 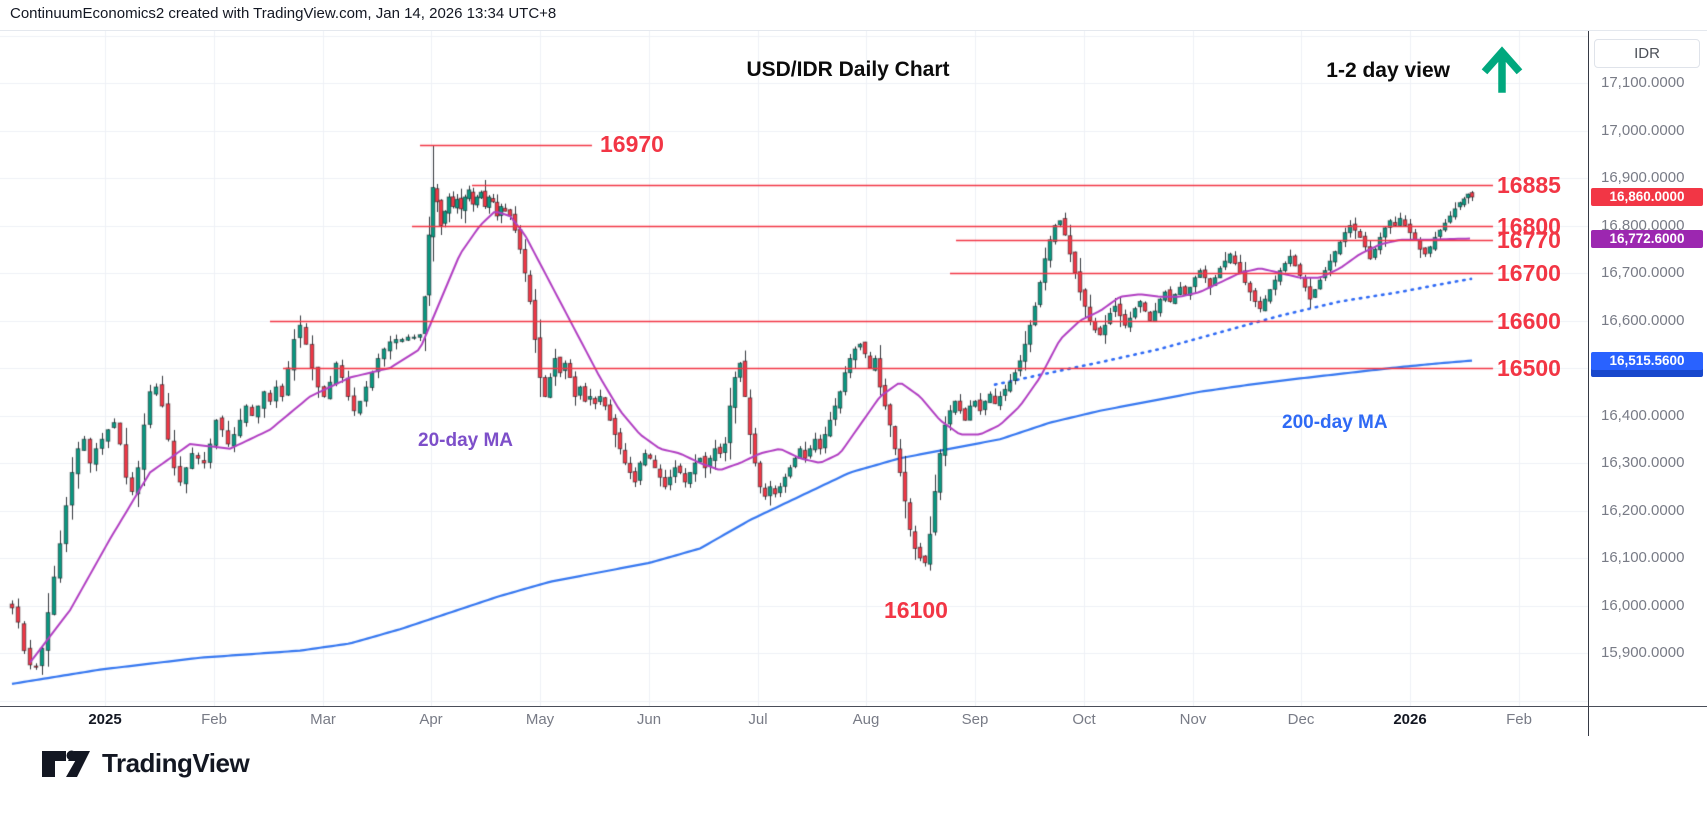 I want to click on time-axis-label: Jun, so click(x=649, y=719).